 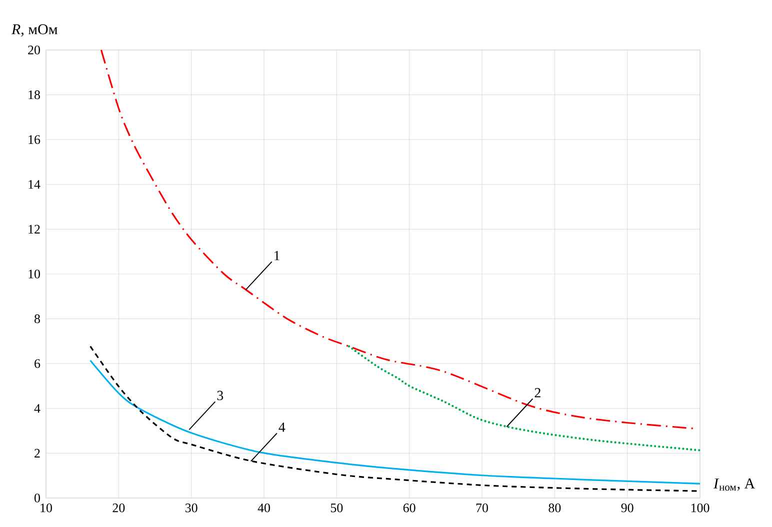 I want to click on y-tick-label: 14, so click(x=34, y=184).